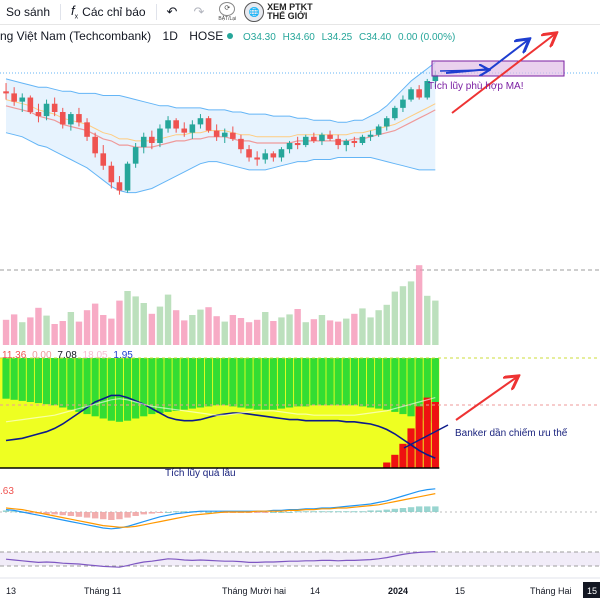  Describe the element at coordinates (591, 590) in the screenshot. I see `x-cursor-label-bg` at that location.